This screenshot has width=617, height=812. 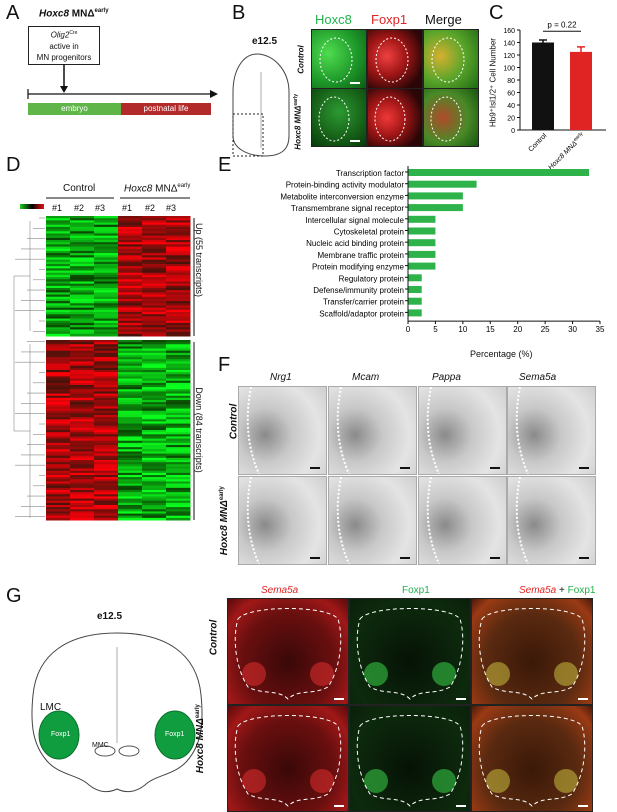 What do you see at coordinates (239, 13) in the screenshot?
I see `panel-label-b: B` at bounding box center [239, 13].